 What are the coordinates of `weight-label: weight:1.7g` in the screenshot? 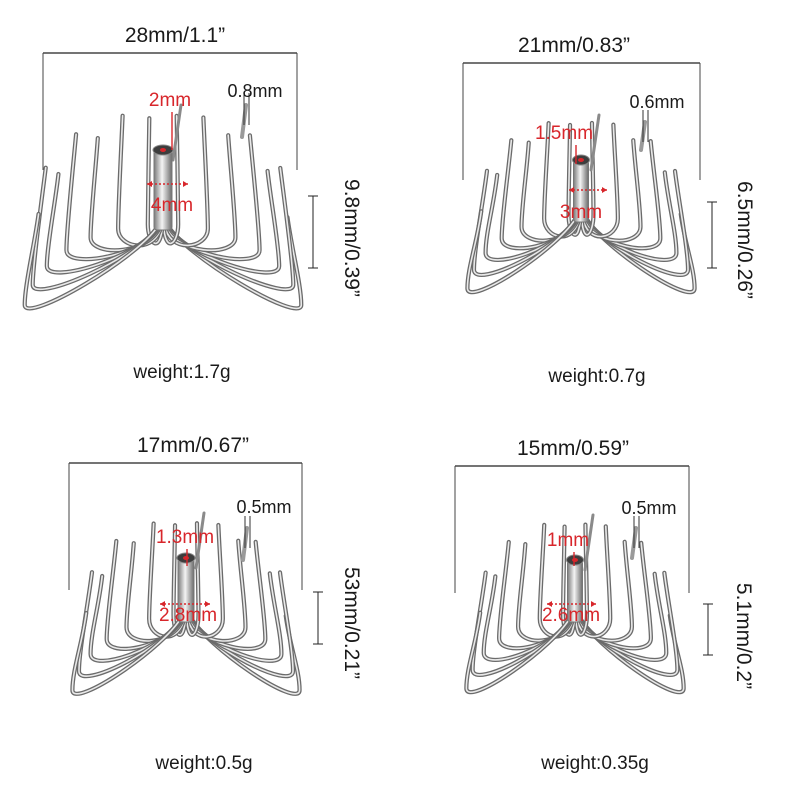 It's located at (181, 372).